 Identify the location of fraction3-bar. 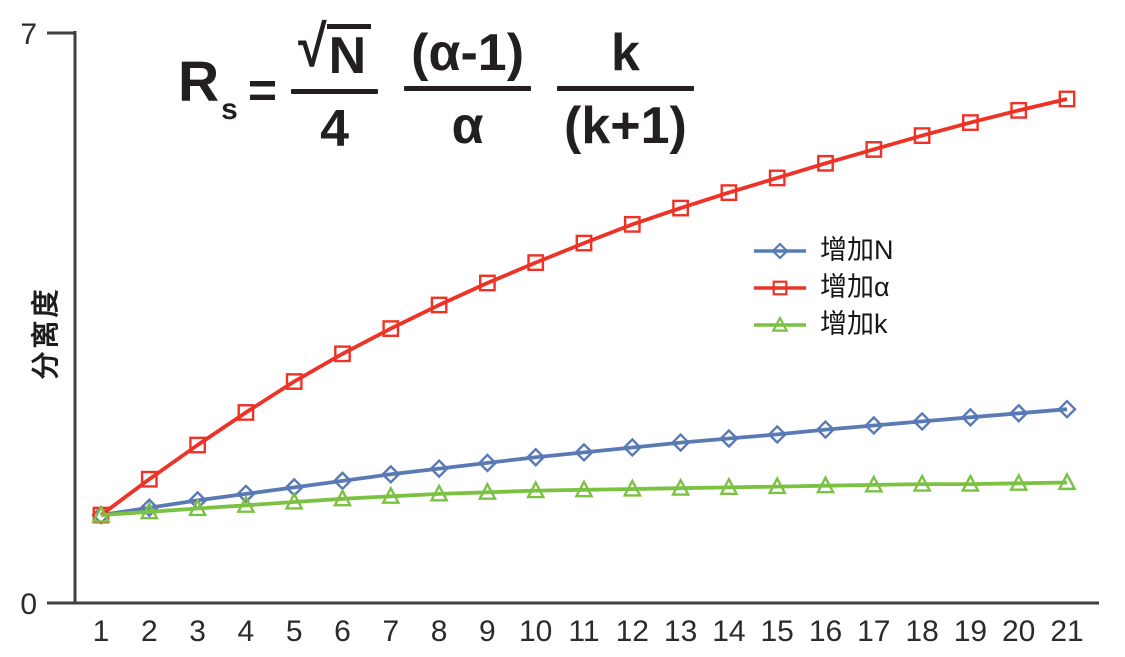
(625, 88).